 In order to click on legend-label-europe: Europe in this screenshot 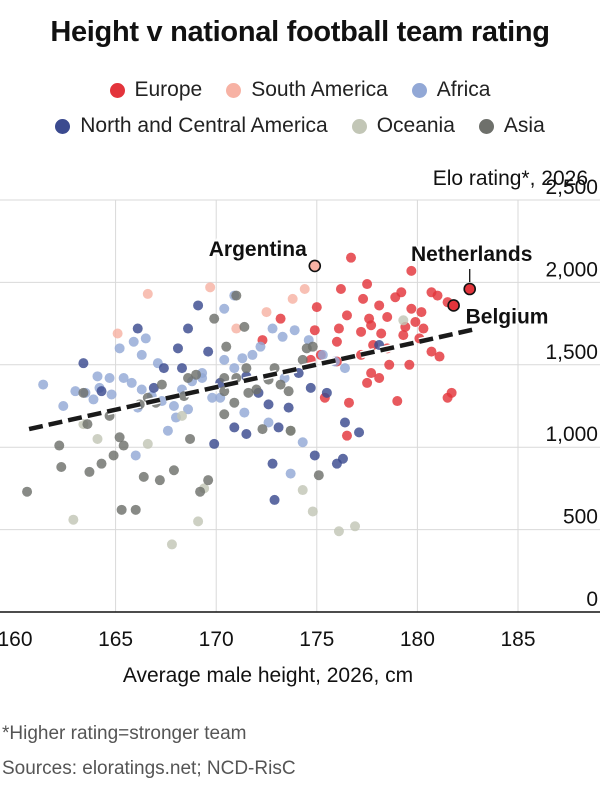, I will do `click(168, 89)`.